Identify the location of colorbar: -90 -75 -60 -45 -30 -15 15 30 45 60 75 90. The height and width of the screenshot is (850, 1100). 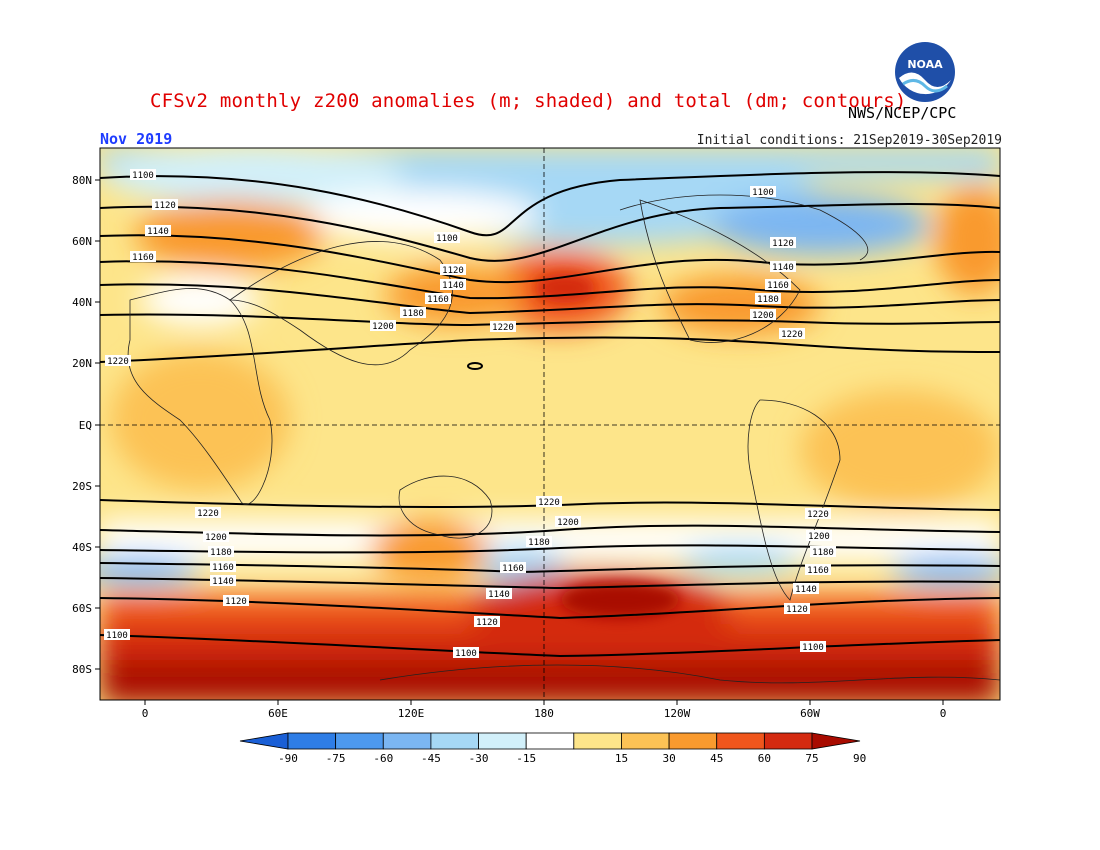
(552, 748).